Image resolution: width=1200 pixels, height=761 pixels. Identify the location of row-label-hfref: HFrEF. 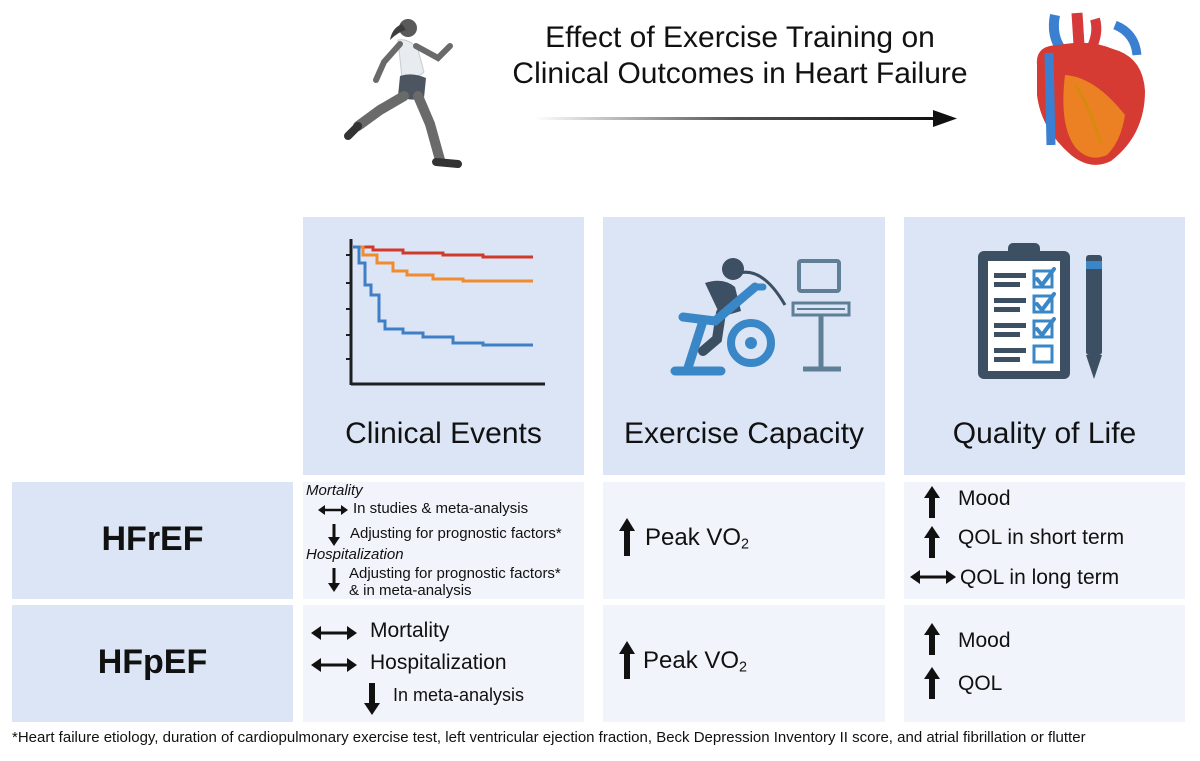
(152, 539).